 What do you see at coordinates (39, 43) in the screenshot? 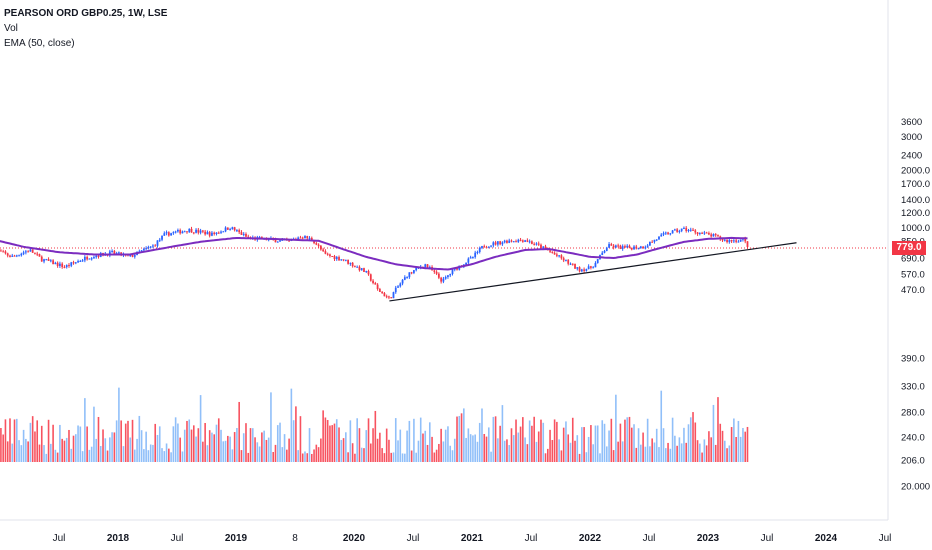
I see `legend-ema: EMA (50, close)` at bounding box center [39, 43].